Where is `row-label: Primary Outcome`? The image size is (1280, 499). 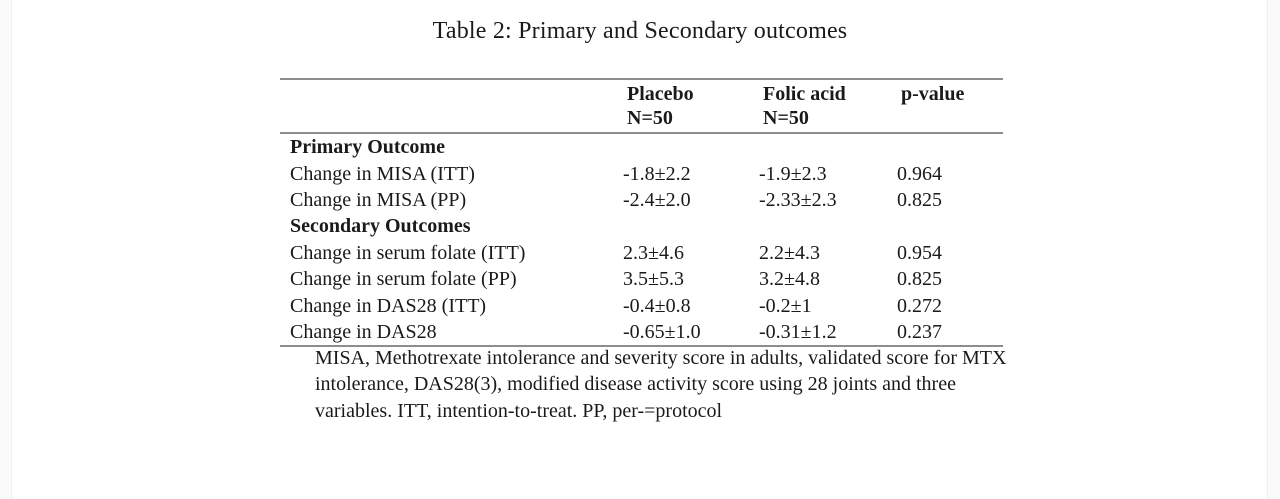 row-label: Primary Outcome is located at coordinates (367, 147).